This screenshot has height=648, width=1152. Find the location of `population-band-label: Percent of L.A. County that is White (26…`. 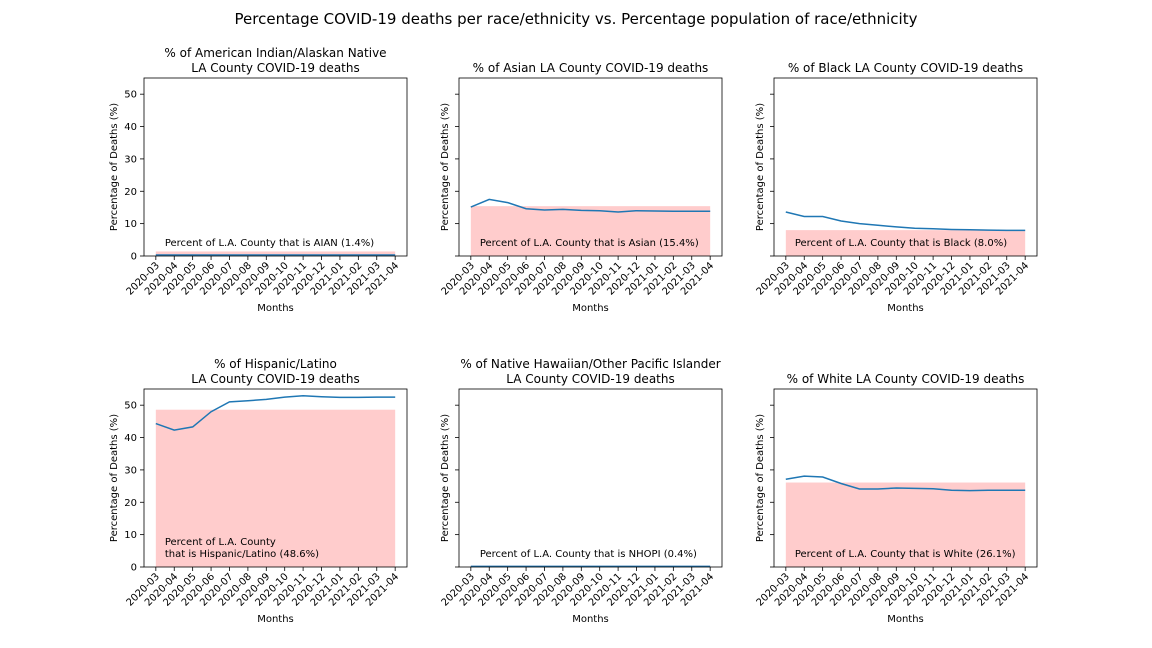

population-band-label: Percent of L.A. County that is White (26… is located at coordinates (905, 554).